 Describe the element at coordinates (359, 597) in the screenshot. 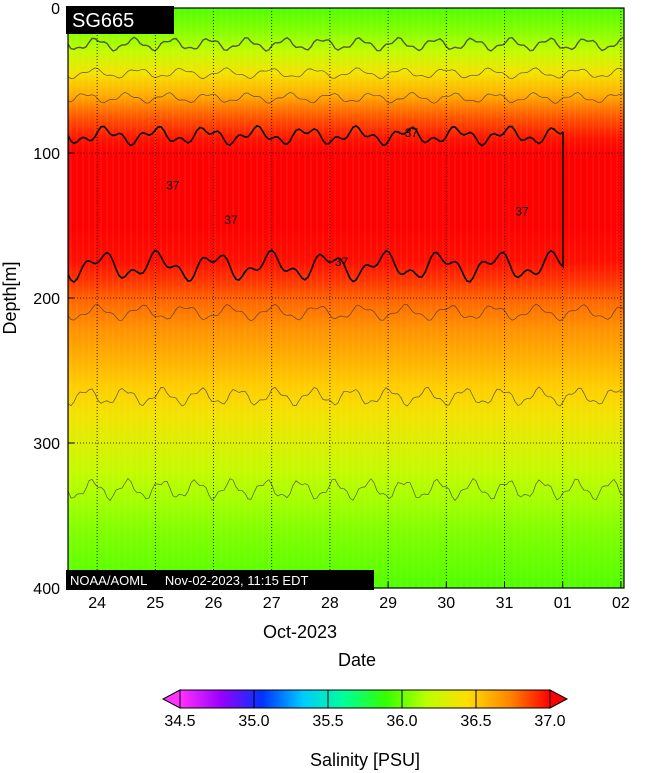

I see `x-axis: 24 25 26 27 28 29 30 31 01 02` at that location.